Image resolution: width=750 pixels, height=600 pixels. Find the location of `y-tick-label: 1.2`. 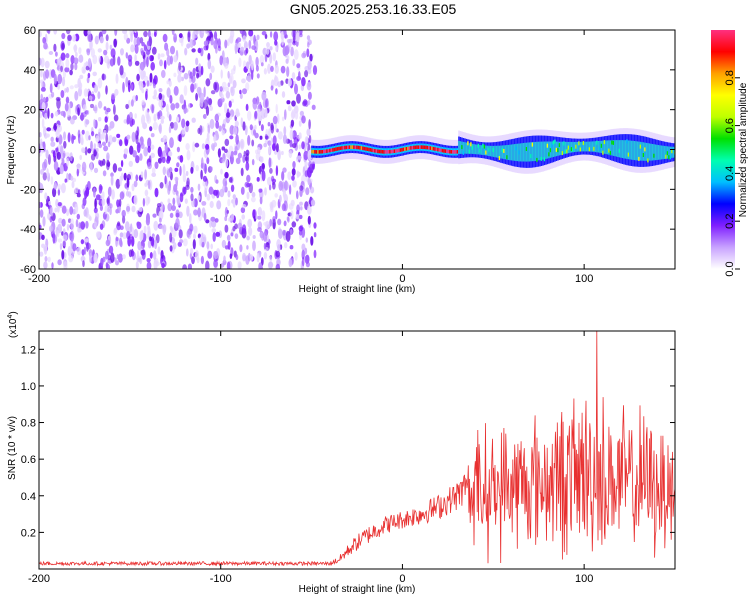

y-tick-label: 1.2 is located at coordinates (28, 350).